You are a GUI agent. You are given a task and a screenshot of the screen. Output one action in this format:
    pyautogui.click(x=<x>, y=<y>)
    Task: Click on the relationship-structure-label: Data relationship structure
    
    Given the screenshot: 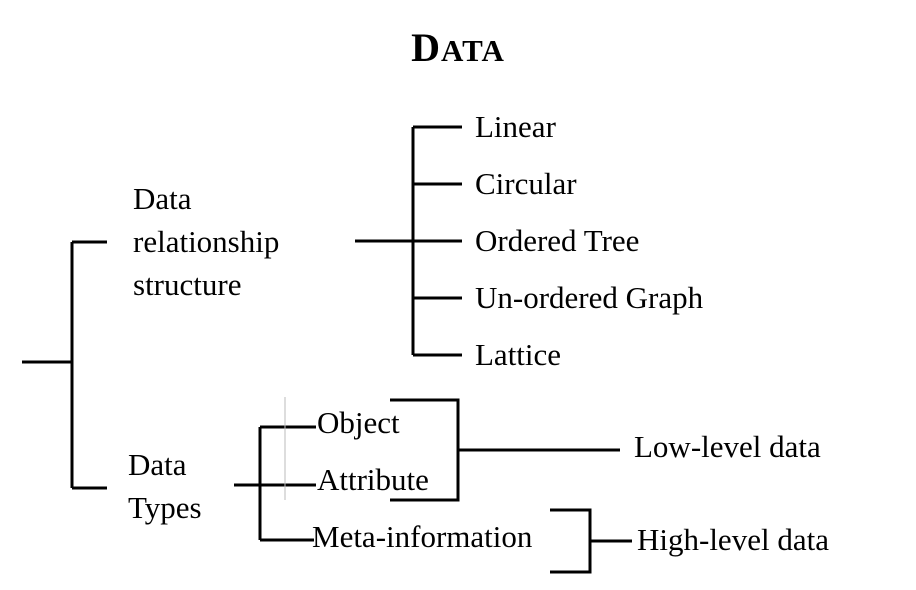 What is the action you would take?
    pyautogui.click(x=206, y=241)
    